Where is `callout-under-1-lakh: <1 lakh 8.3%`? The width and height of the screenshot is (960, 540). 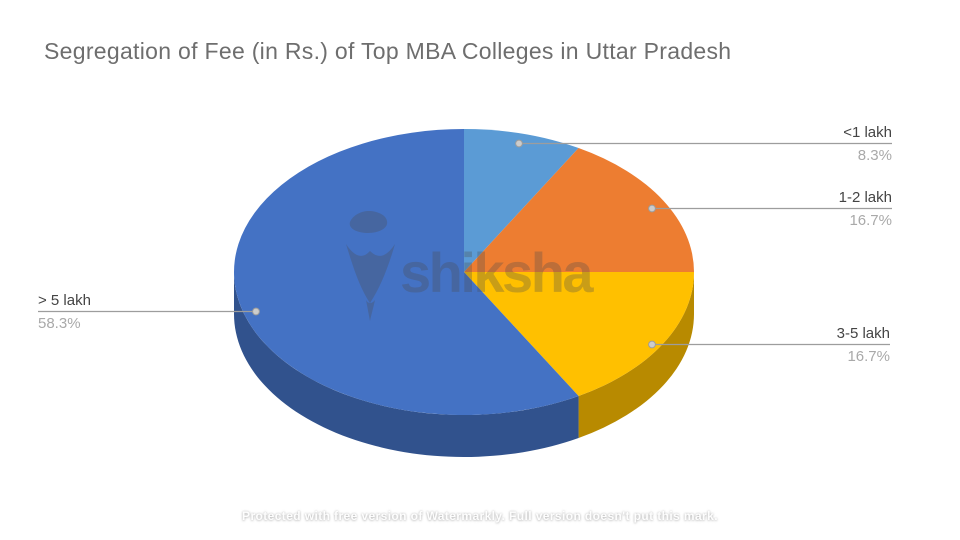 callout-under-1-lakh: <1 lakh 8.3% is located at coordinates (867, 144).